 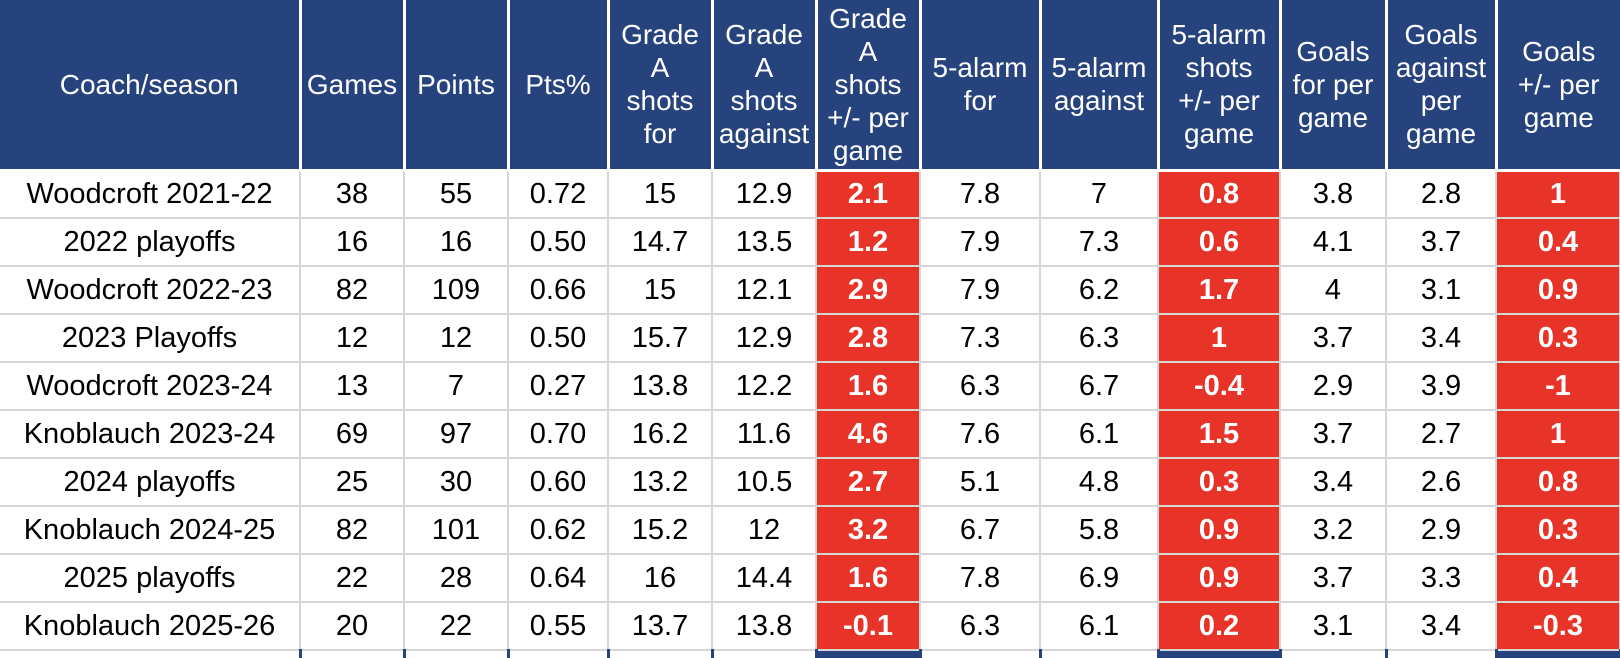 I want to click on column-header: Points, so click(x=457, y=86).